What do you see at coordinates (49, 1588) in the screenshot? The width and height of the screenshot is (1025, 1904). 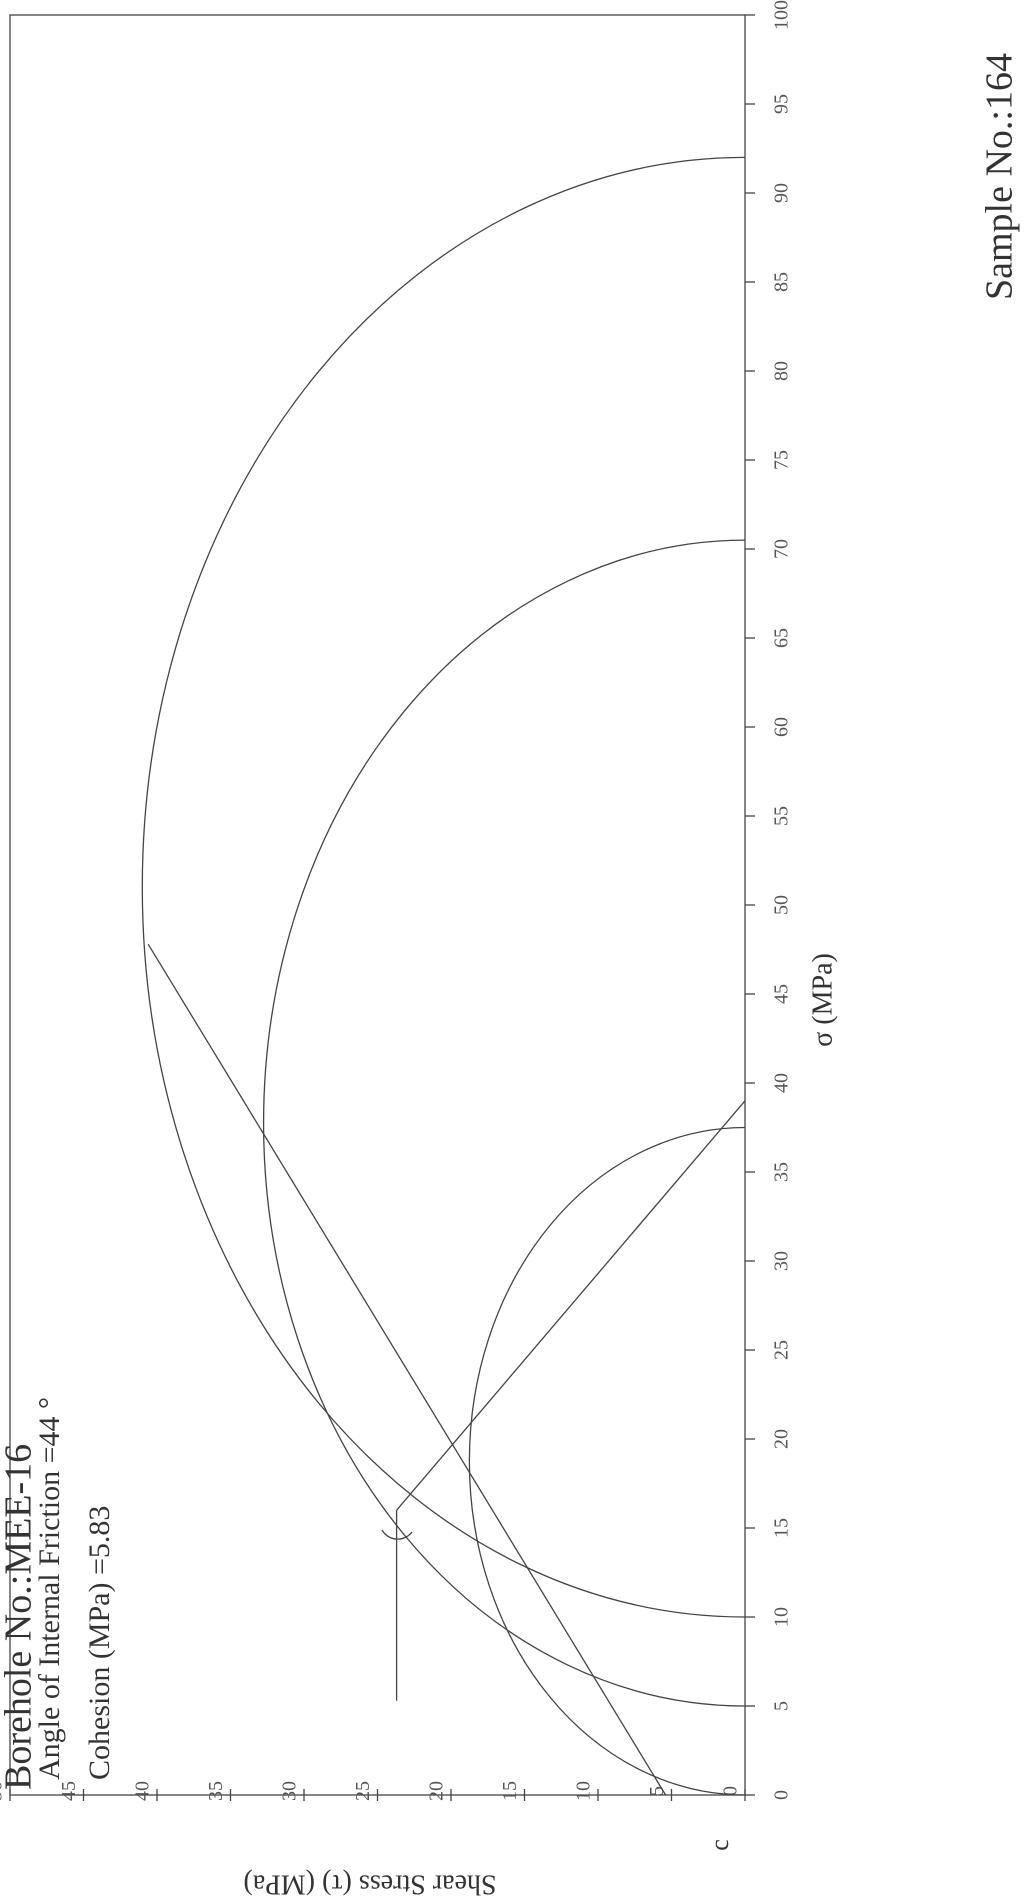 I see `annotation: Angle of Internal Friction =44 °` at bounding box center [49, 1588].